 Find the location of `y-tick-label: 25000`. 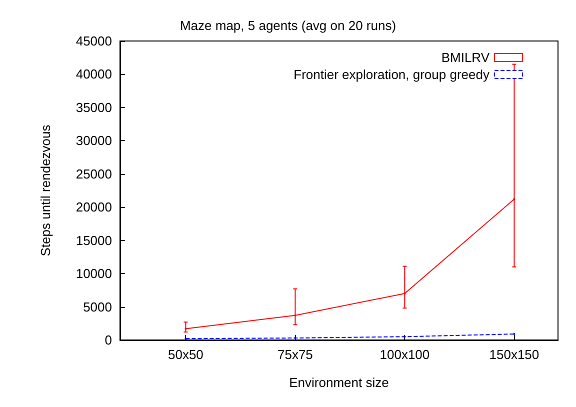

y-tick-label: 25000 is located at coordinates (94, 174).